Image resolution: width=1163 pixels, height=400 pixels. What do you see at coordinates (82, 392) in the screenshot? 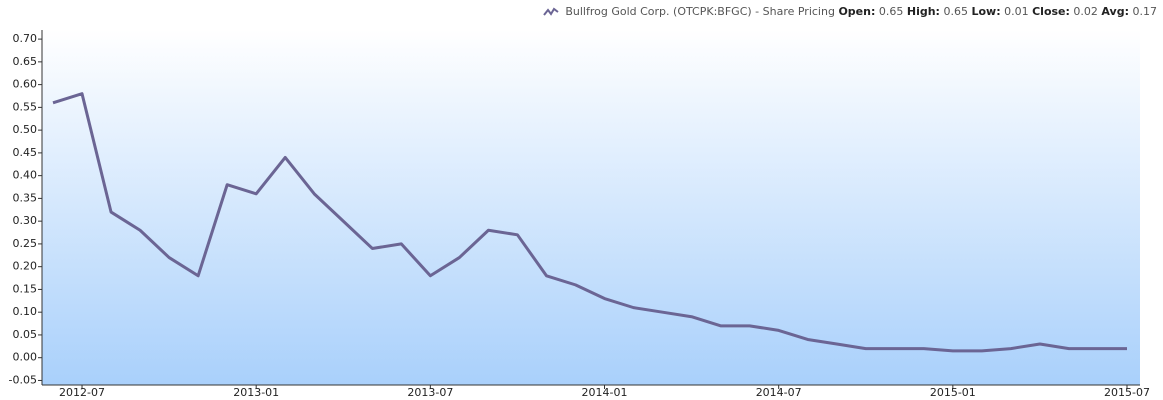
I see `x-tick-label: 2012-07` at bounding box center [82, 392].